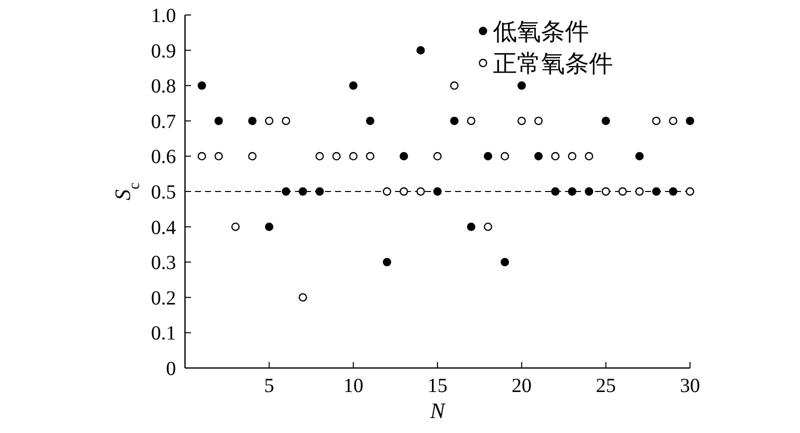 This screenshot has width=800, height=433. Describe the element at coordinates (553, 64) in the screenshot. I see `legend-label: 正常氧条件` at that location.